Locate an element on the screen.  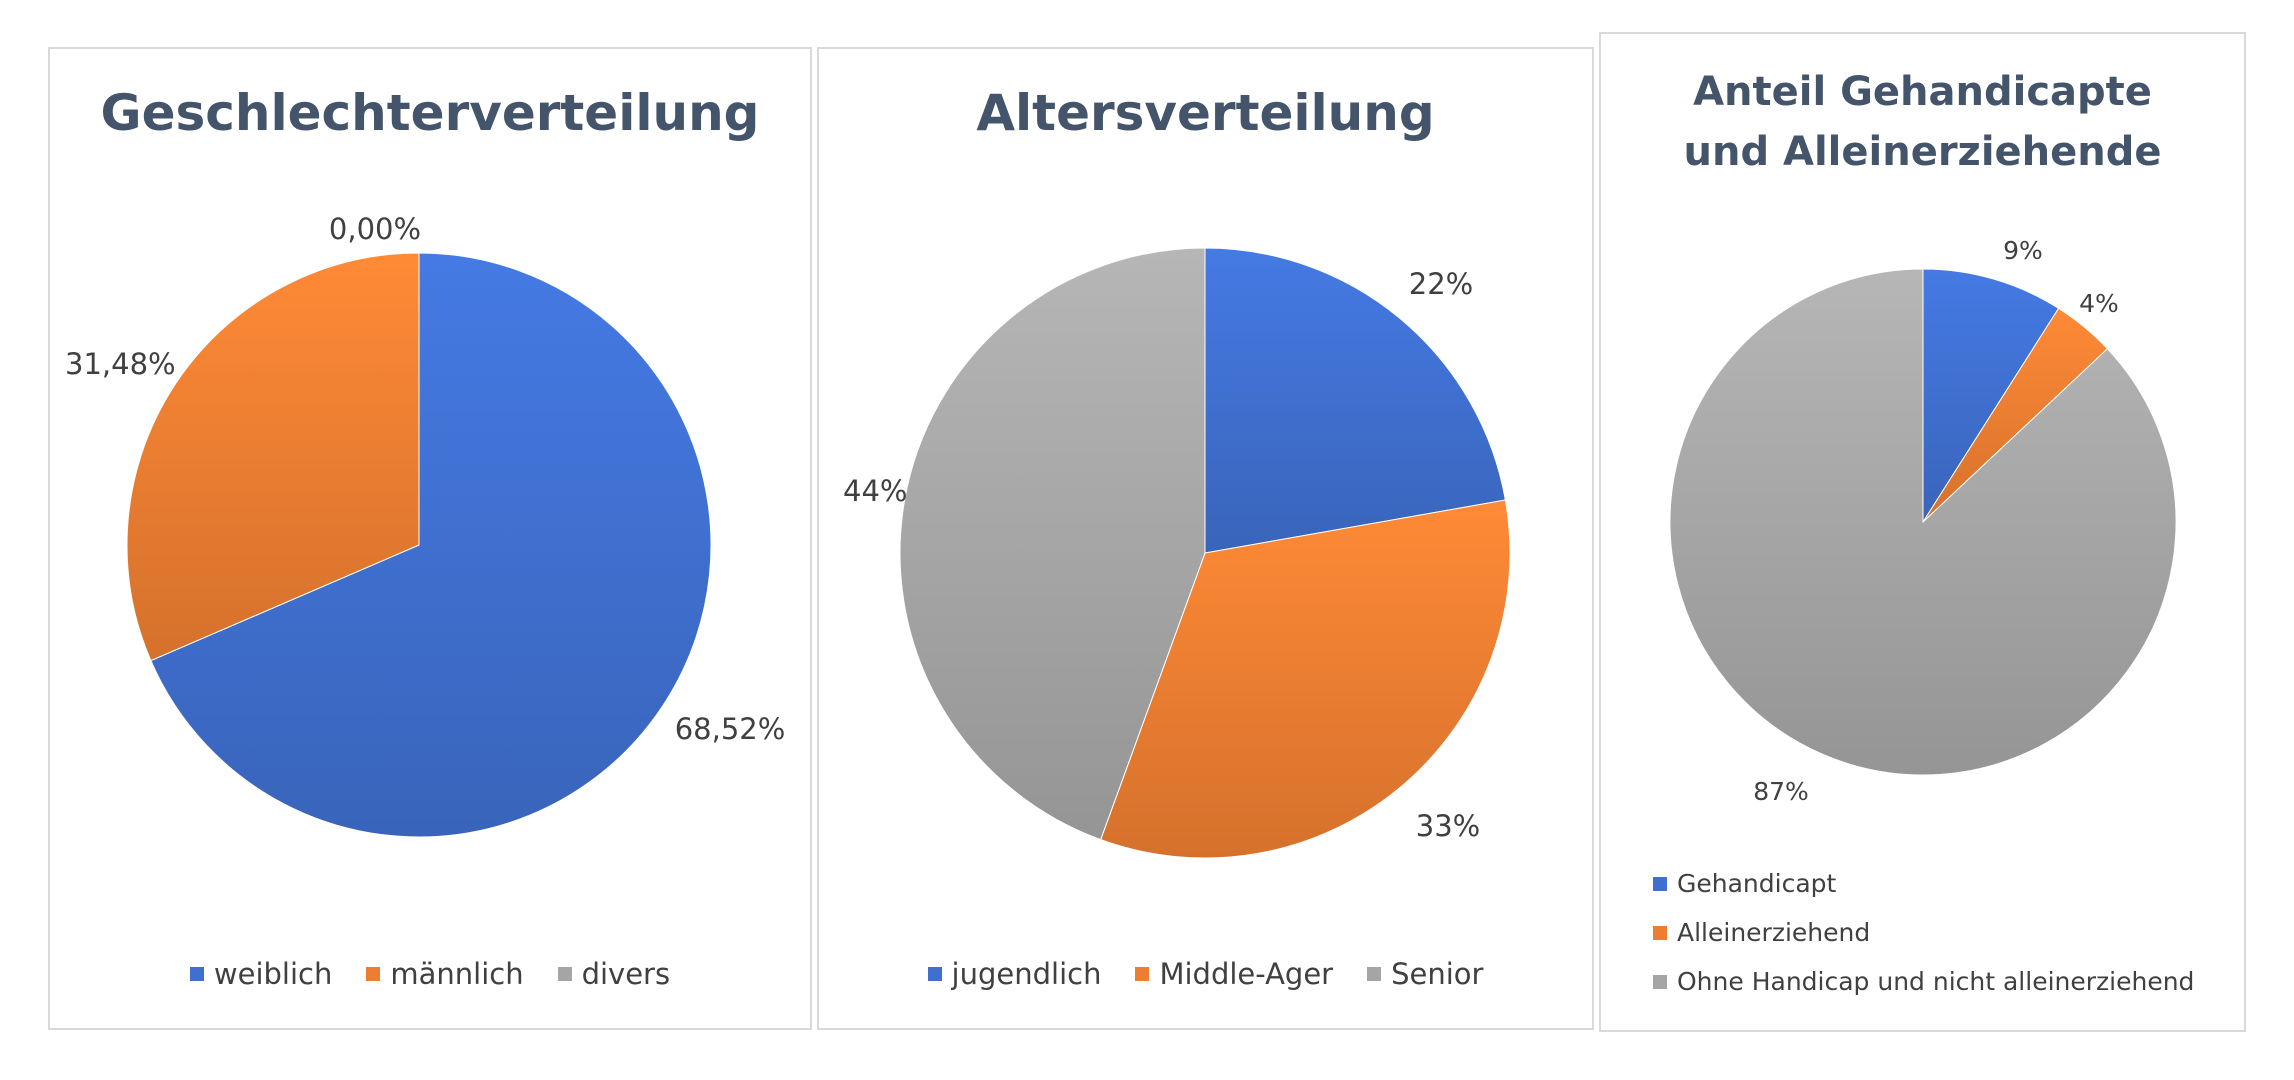
data-label: 0,00% is located at coordinates (375, 229).